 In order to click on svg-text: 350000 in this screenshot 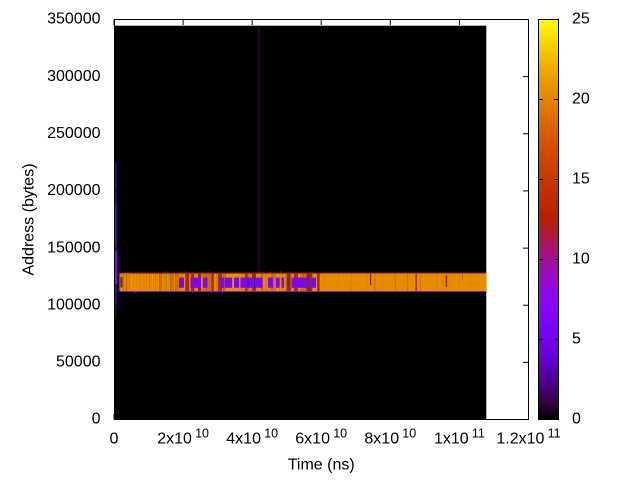, I will do `click(73, 19)`.